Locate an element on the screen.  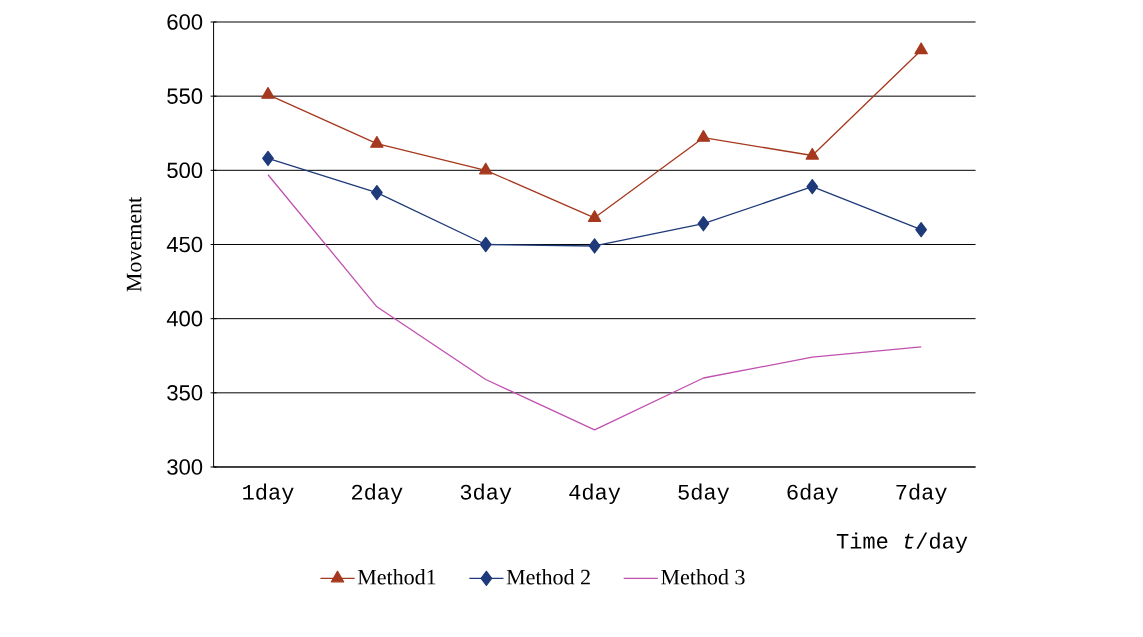
y-tick-label: 400 is located at coordinates (184, 318).